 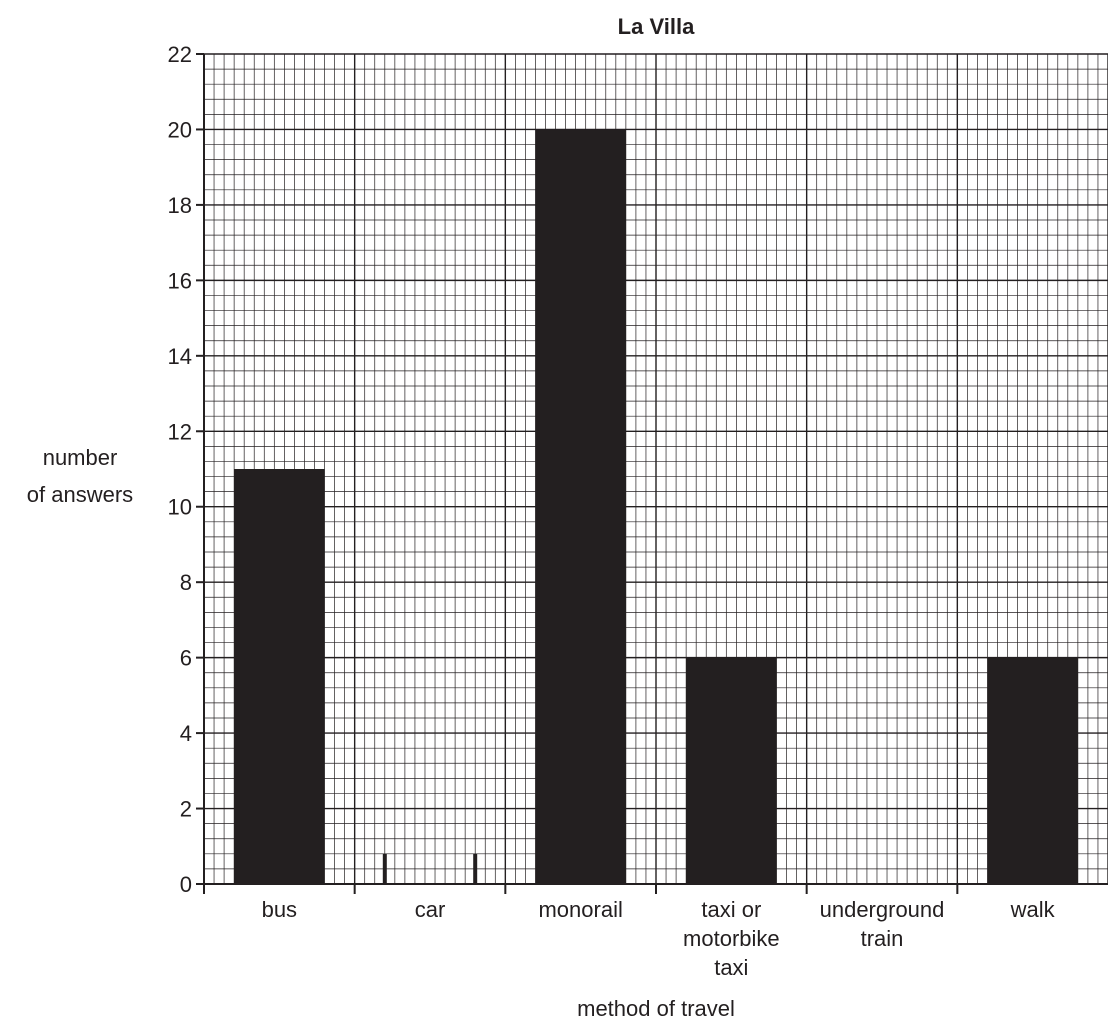 What do you see at coordinates (186, 809) in the screenshot?
I see `y-tick-label: 2` at bounding box center [186, 809].